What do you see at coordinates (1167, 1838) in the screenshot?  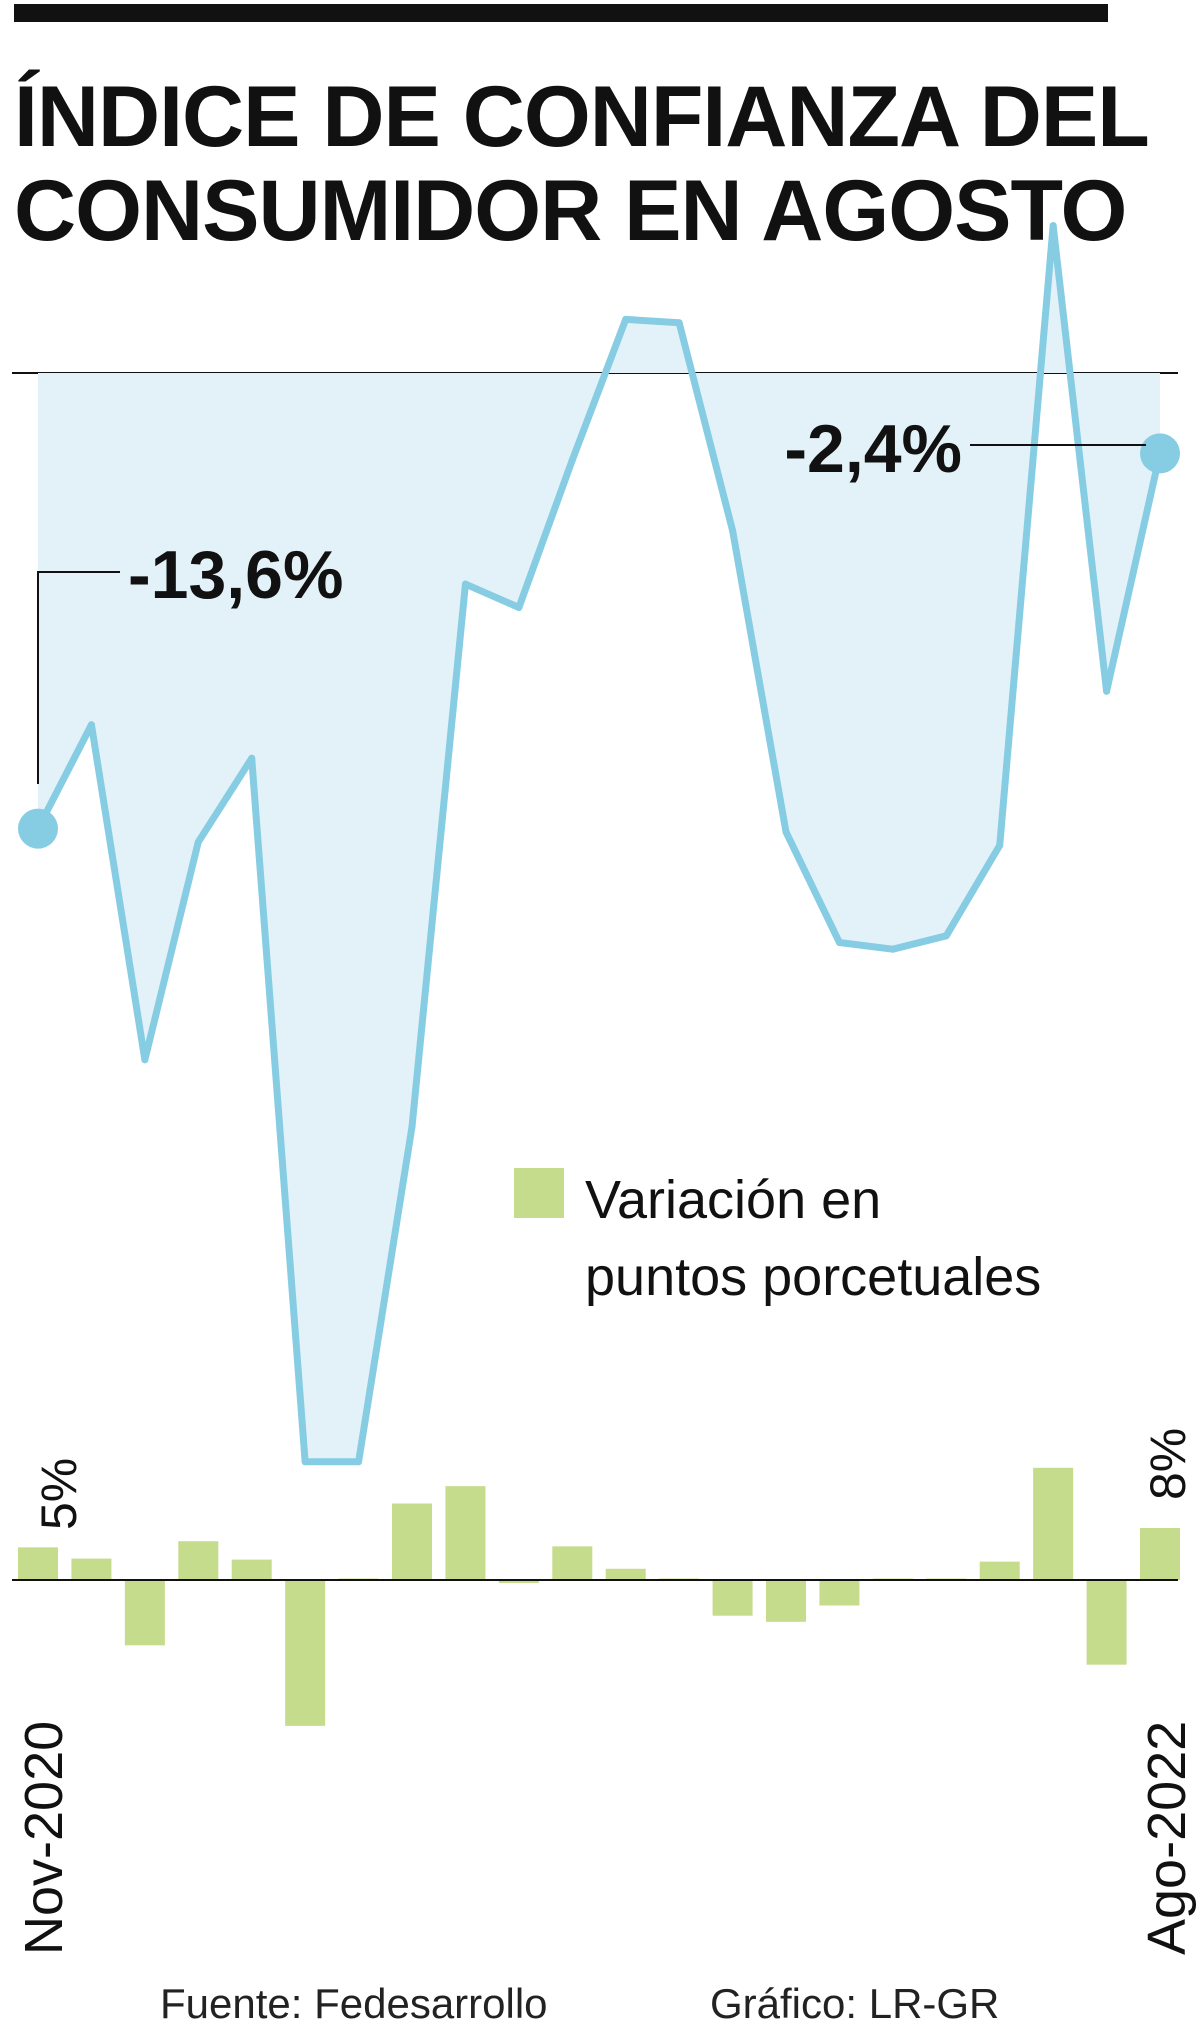 I see `x-end-label: Ago-2022` at bounding box center [1167, 1838].